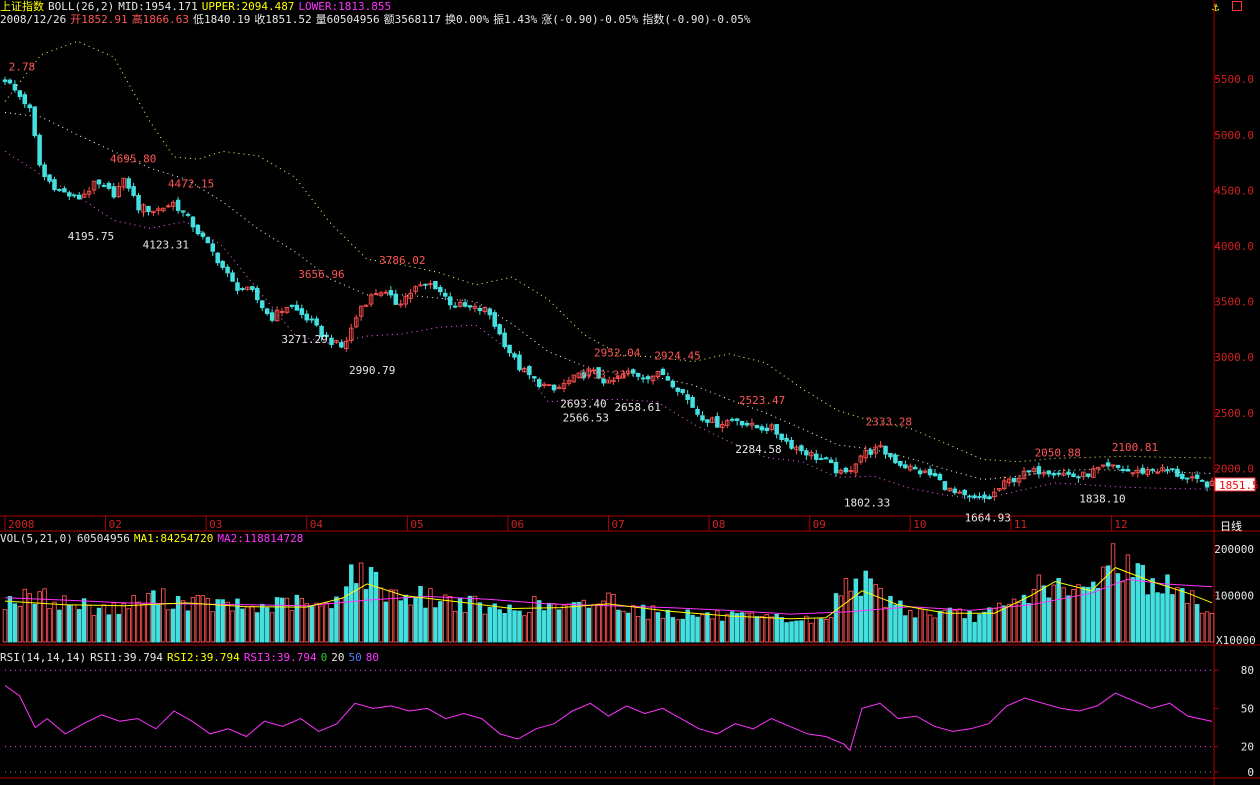 The width and height of the screenshot is (1260, 785). What do you see at coordinates (603, 375) in the screenshot?
I see `extreme-price-label: 2753.33` at bounding box center [603, 375].